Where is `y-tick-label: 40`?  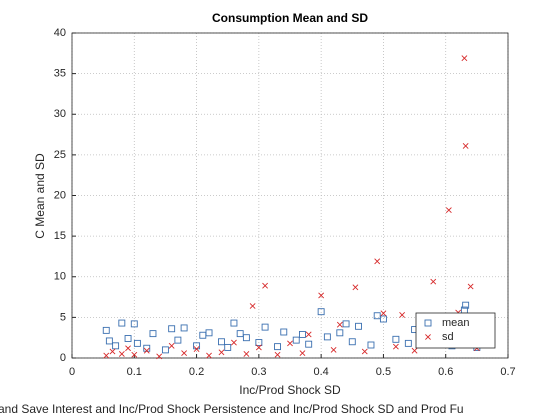 y-tick-label: 40 is located at coordinates (60, 33).